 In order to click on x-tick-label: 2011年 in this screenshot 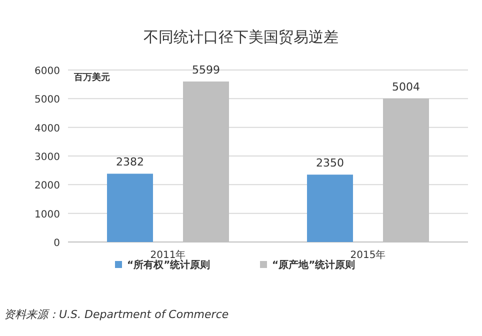, I will do `click(168, 255)`.